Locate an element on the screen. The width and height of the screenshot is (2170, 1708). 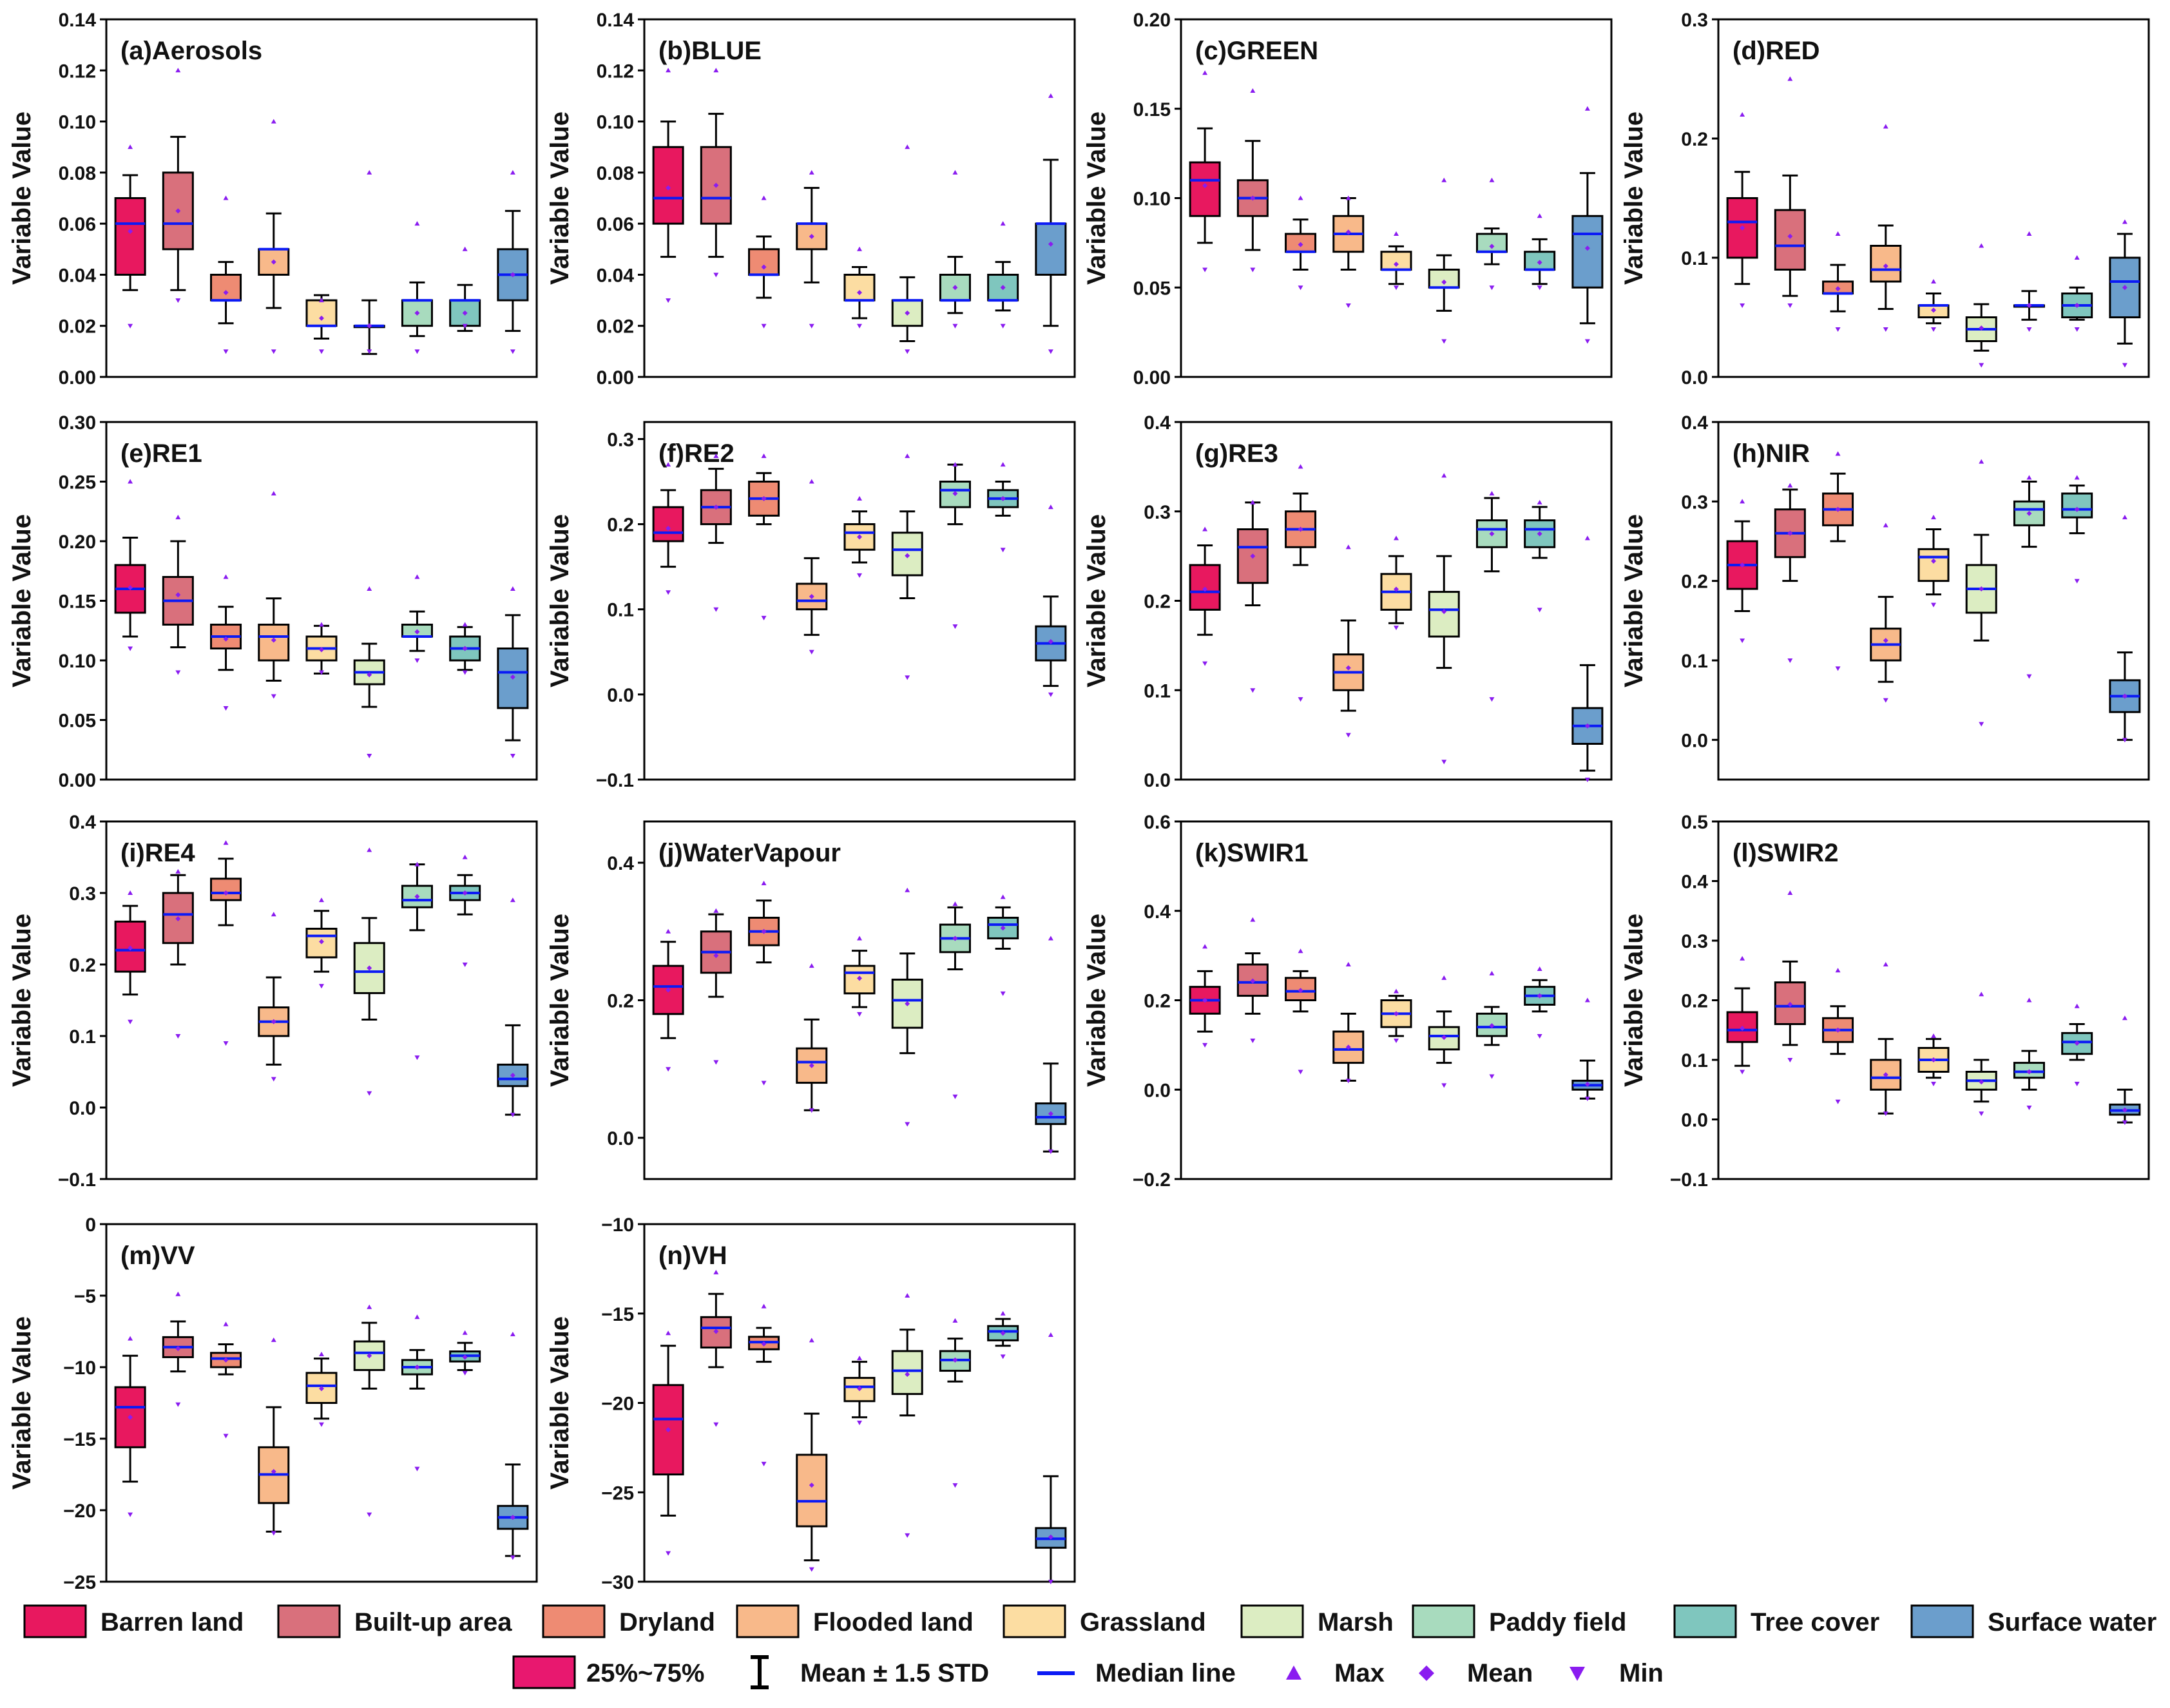
legend-label: Dryland is located at coordinates (667, 1622).